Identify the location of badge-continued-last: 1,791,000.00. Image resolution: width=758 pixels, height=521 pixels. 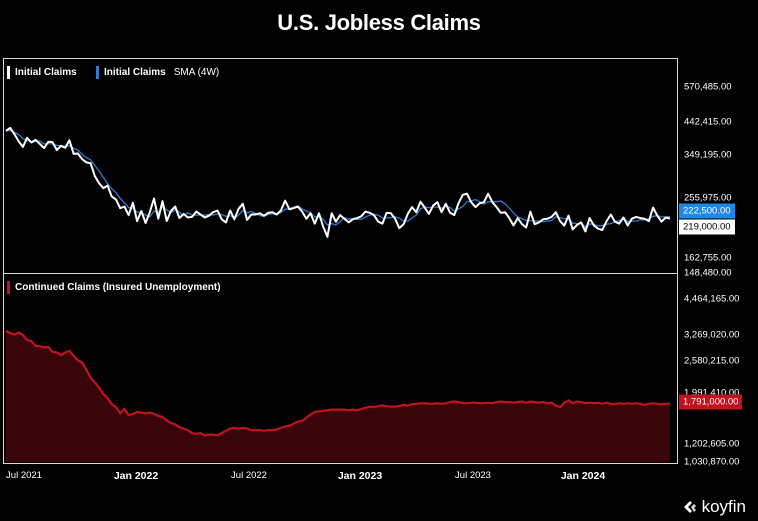
(711, 402).